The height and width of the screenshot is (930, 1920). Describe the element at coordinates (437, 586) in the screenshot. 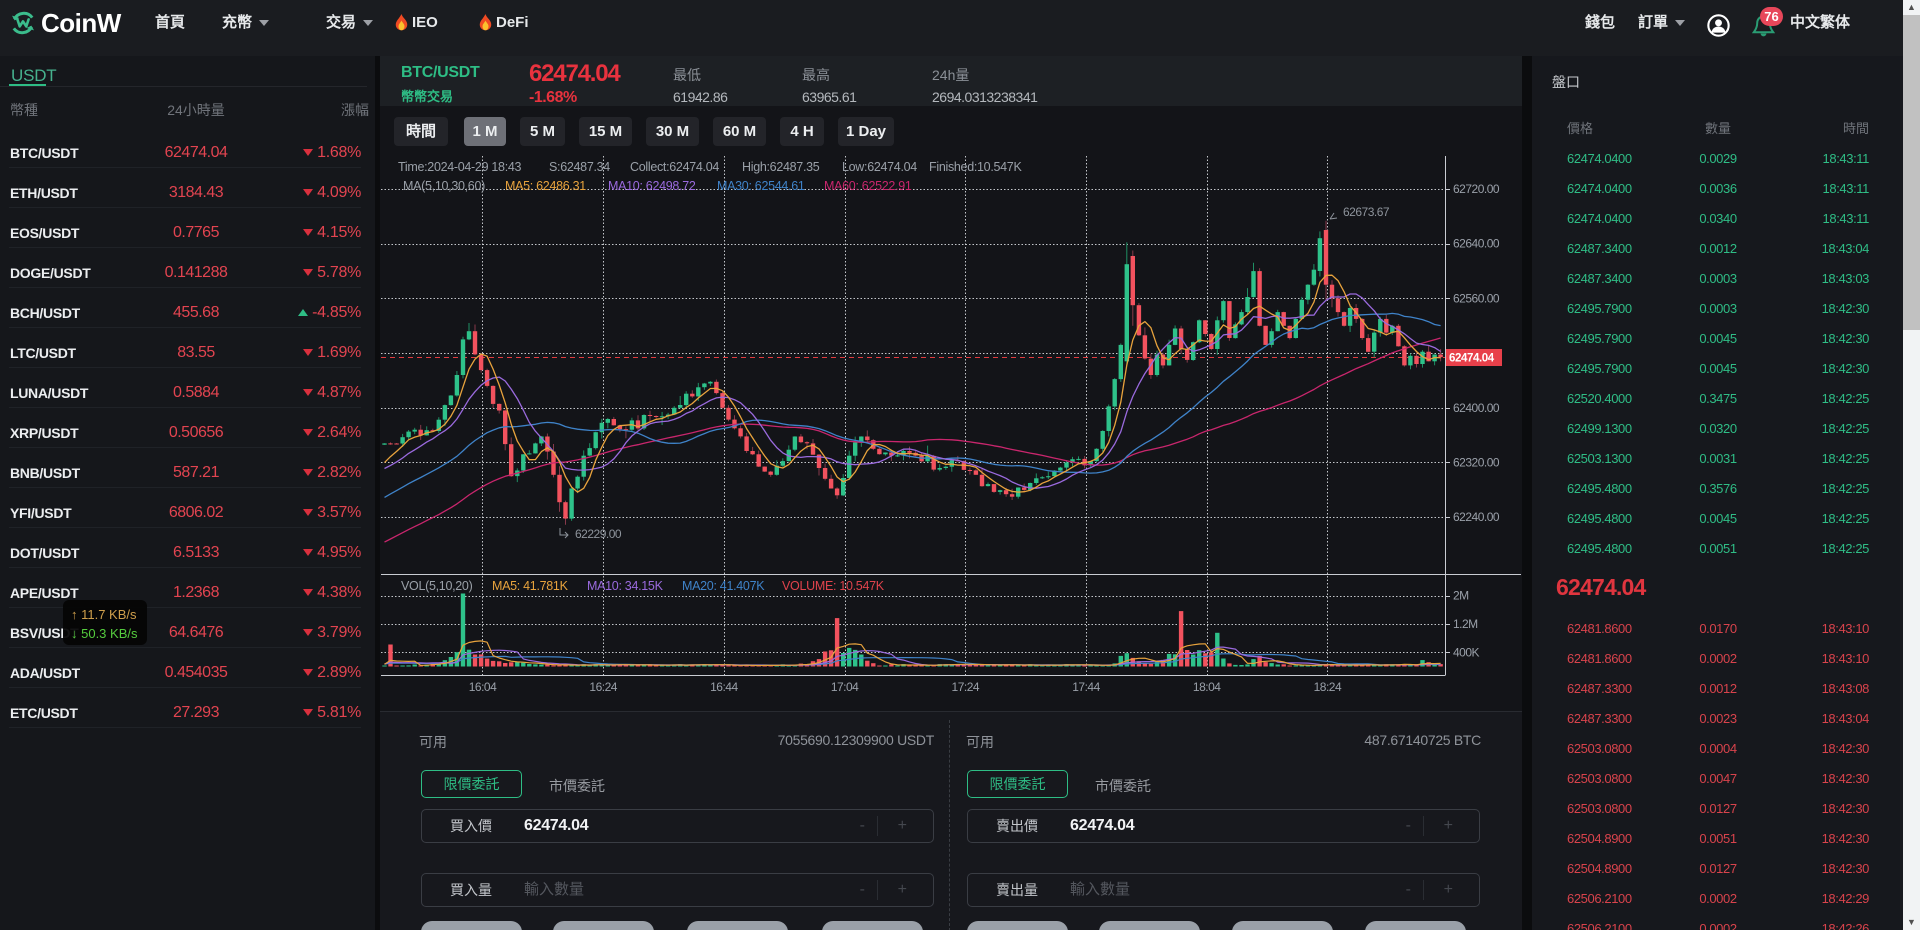

I see `svg-text: VOL(5,10,20)` at that location.